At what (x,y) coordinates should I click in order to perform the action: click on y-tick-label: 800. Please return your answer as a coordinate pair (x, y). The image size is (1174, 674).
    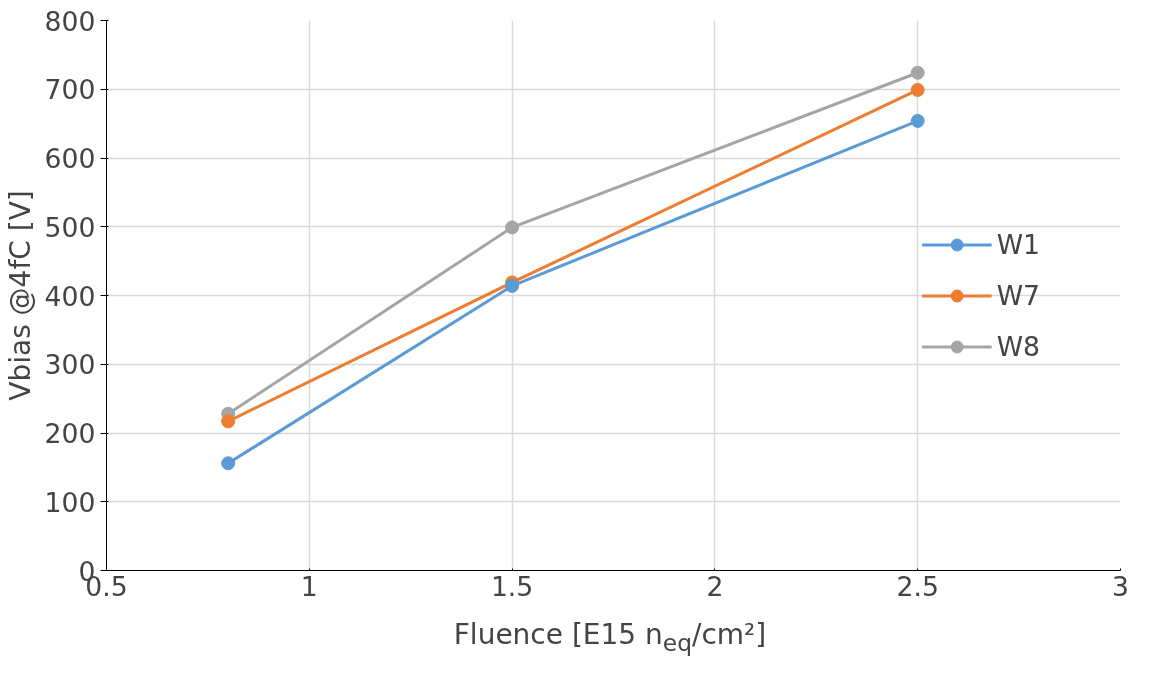
    Looking at the image, I should click on (70, 21).